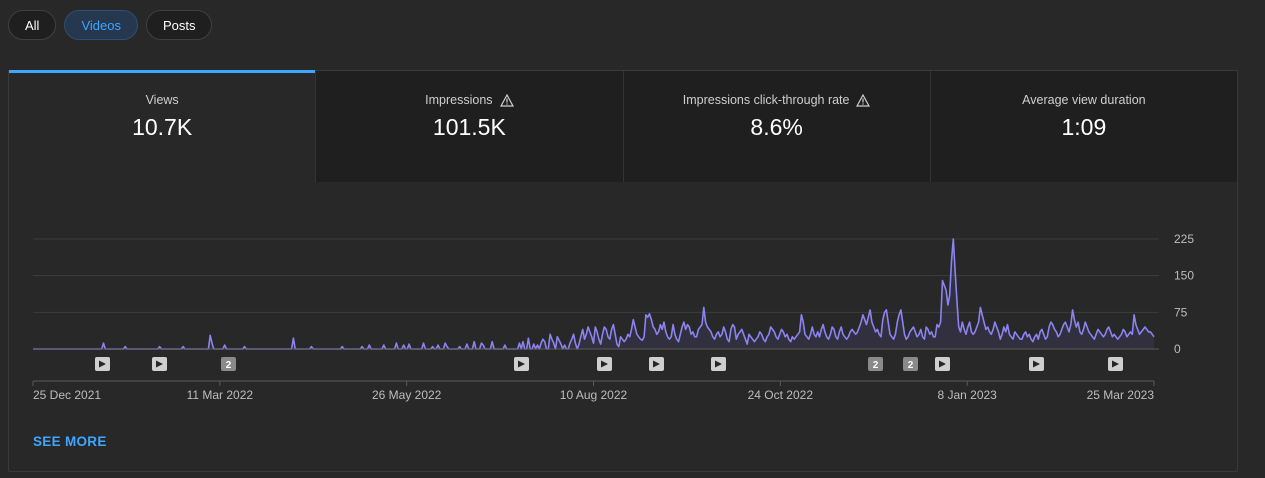  Describe the element at coordinates (967, 395) in the screenshot. I see `x-tick-label: 8 Jan 2023` at that location.